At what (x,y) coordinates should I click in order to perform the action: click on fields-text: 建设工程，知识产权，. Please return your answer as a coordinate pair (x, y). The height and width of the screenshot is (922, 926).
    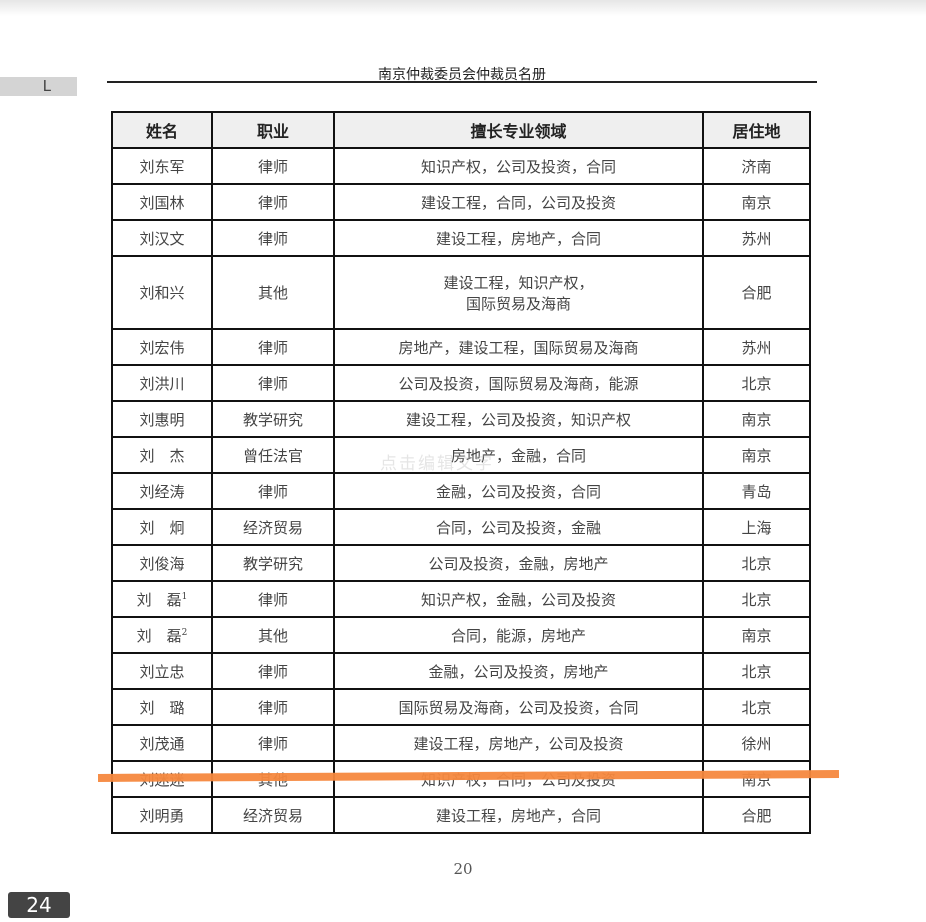
    Looking at the image, I should click on (518, 282).